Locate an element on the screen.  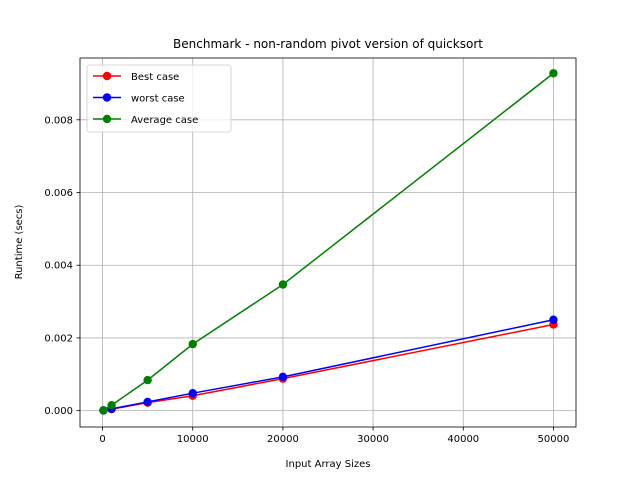
series-line-worst-case is located at coordinates (328, 365).